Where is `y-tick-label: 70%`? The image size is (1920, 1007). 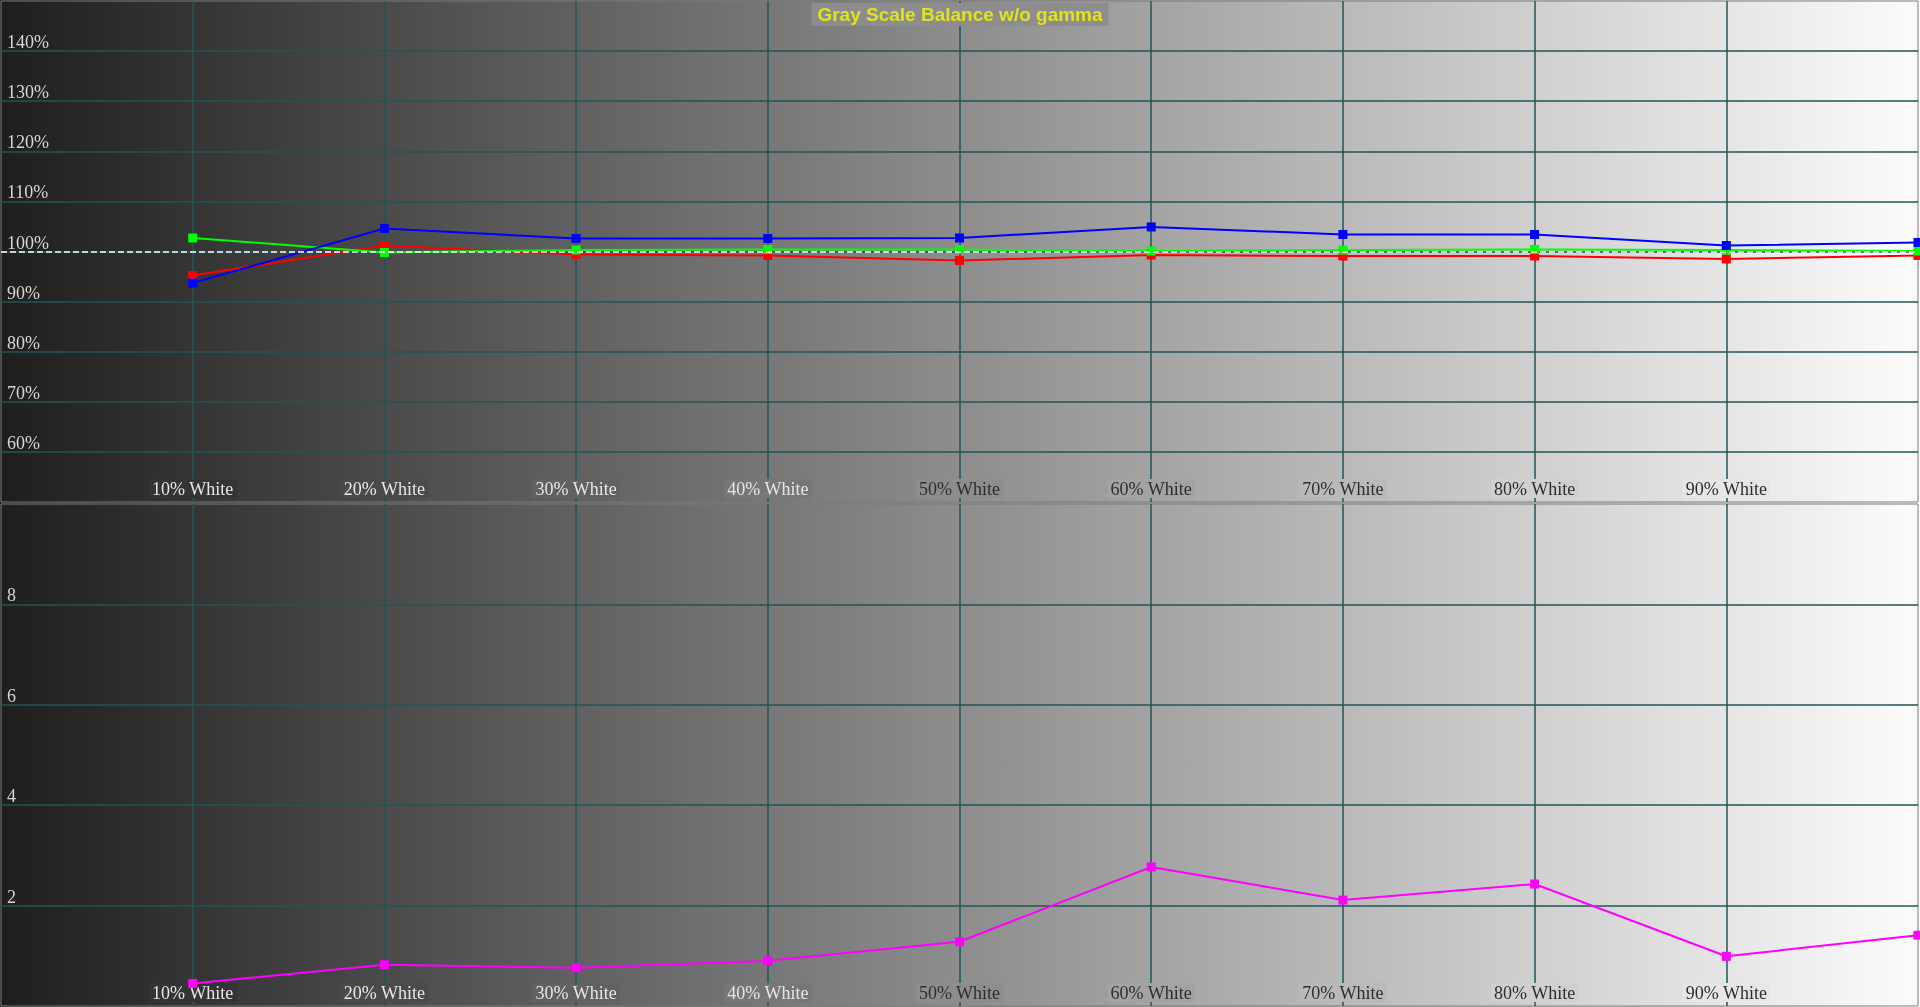 y-tick-label: 70% is located at coordinates (23, 392).